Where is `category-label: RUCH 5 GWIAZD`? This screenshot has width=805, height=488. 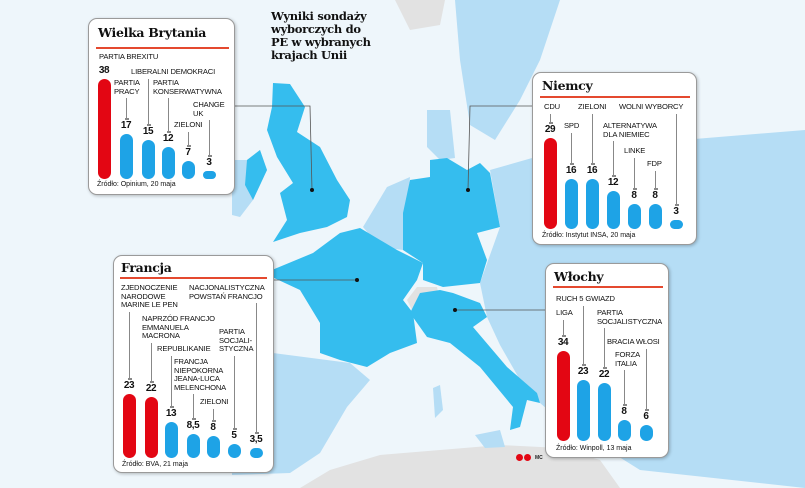
category-label: RUCH 5 GWIAZD is located at coordinates (585, 298).